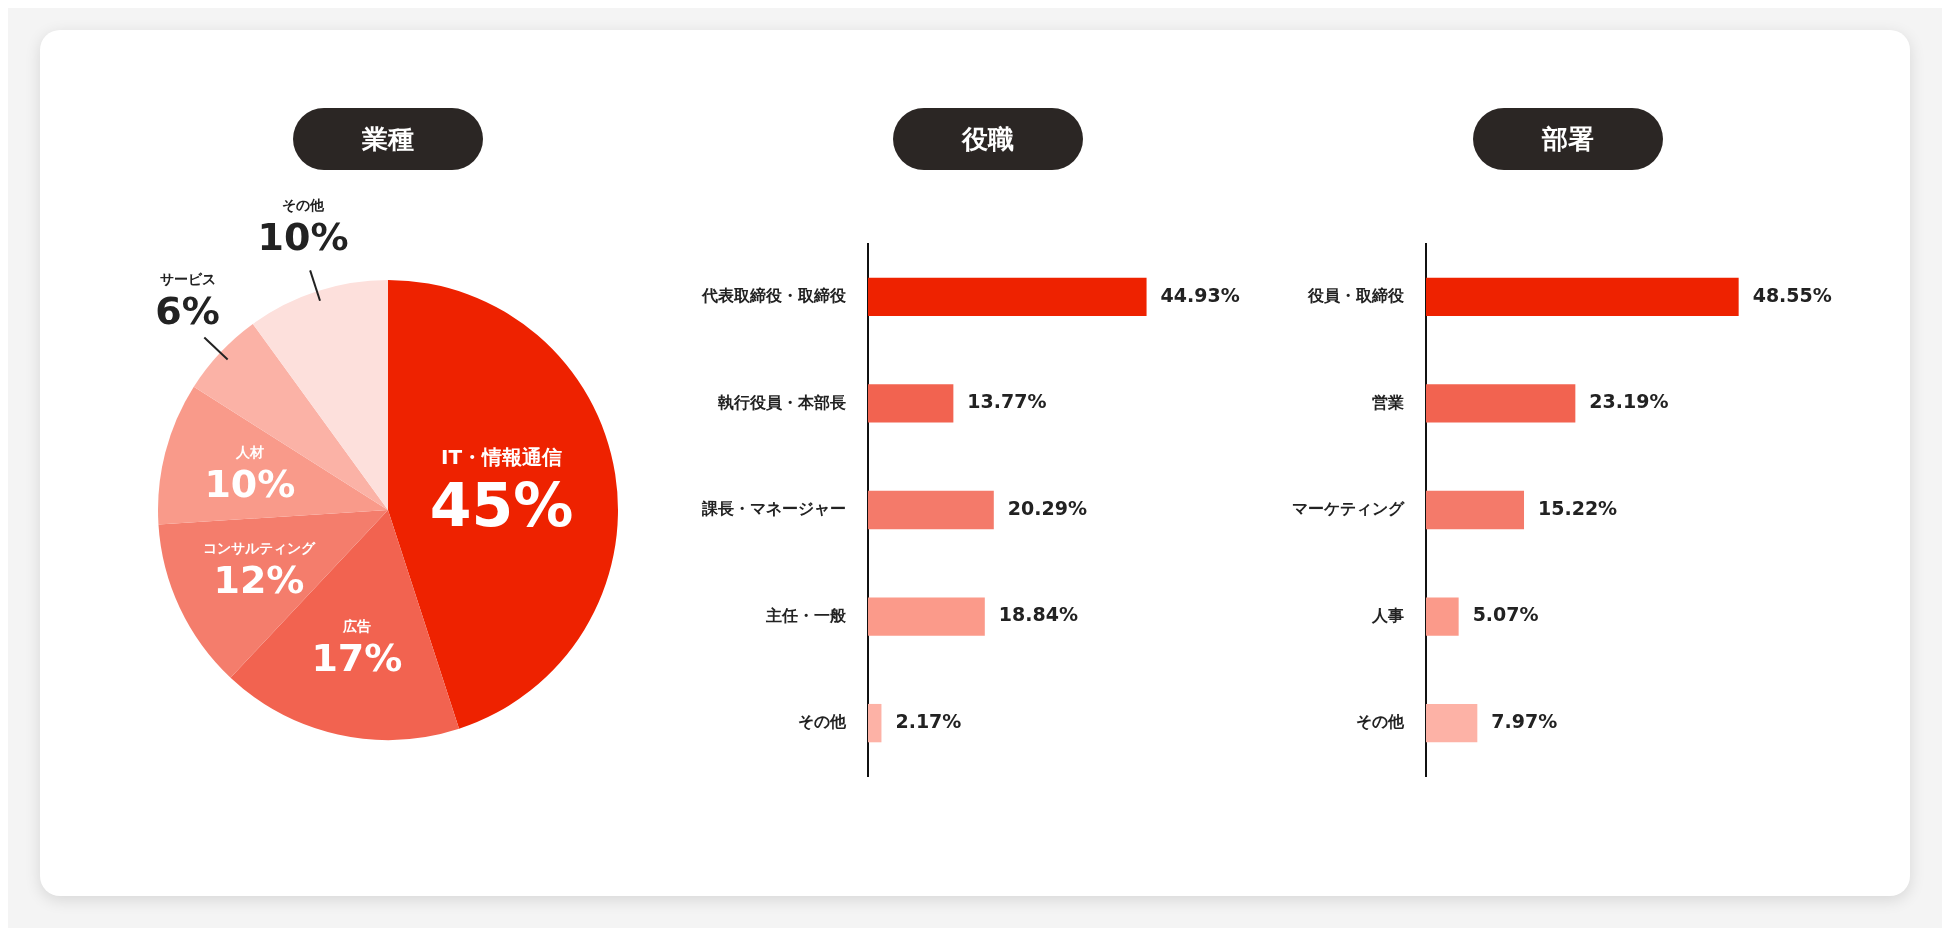  What do you see at coordinates (1792, 294) in the screenshot?
I see `data-label: 48.55%` at bounding box center [1792, 294].